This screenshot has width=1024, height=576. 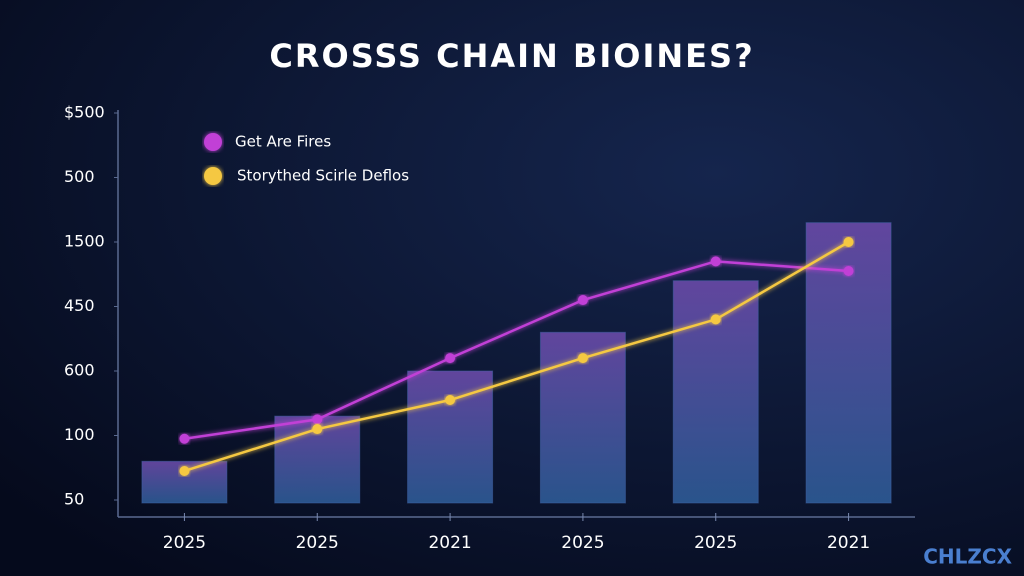 What do you see at coordinates (283, 142) in the screenshot?
I see `legend-label: Get Are Fires` at bounding box center [283, 142].